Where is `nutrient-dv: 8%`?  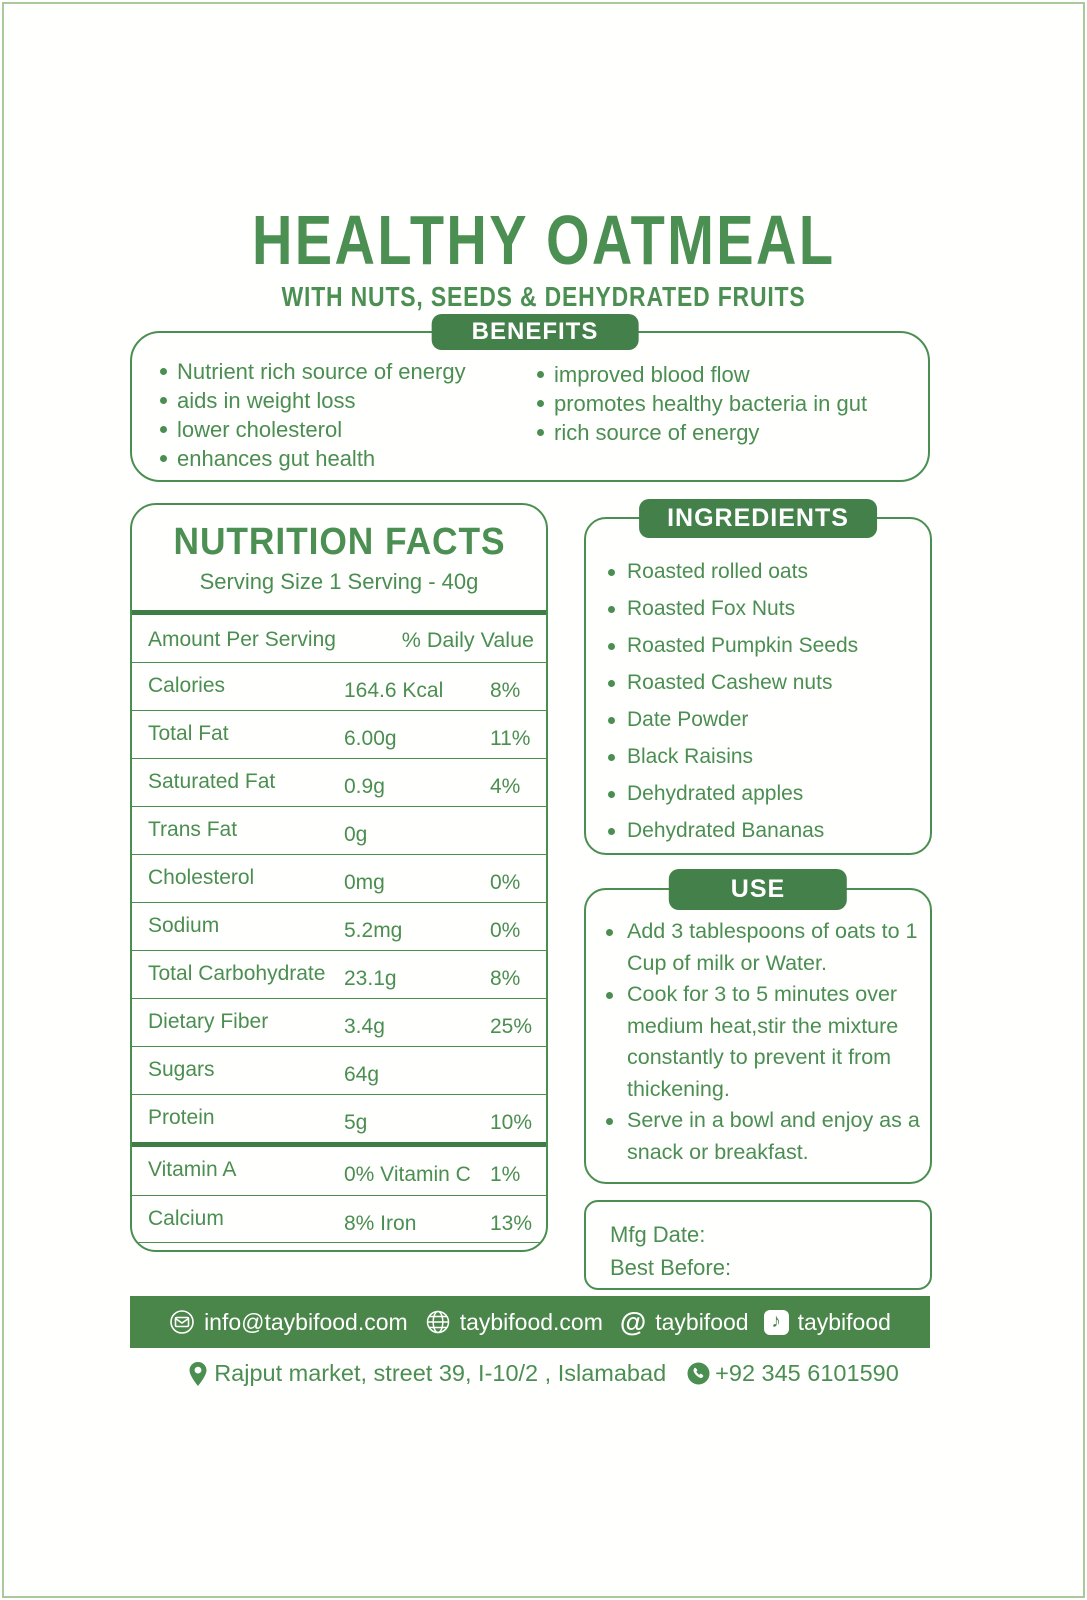 nutrient-dv: 8% is located at coordinates (505, 978).